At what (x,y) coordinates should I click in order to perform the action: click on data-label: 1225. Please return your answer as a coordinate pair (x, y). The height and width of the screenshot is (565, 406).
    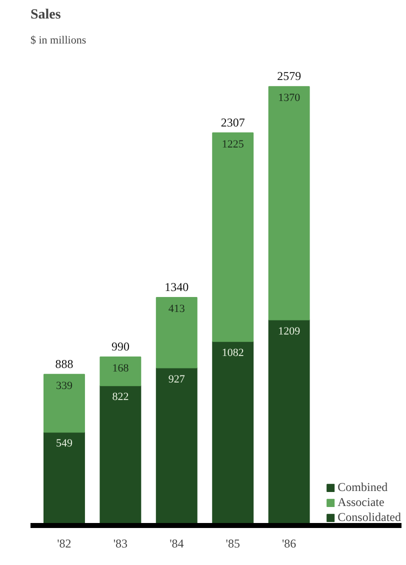
    Looking at the image, I should click on (233, 144).